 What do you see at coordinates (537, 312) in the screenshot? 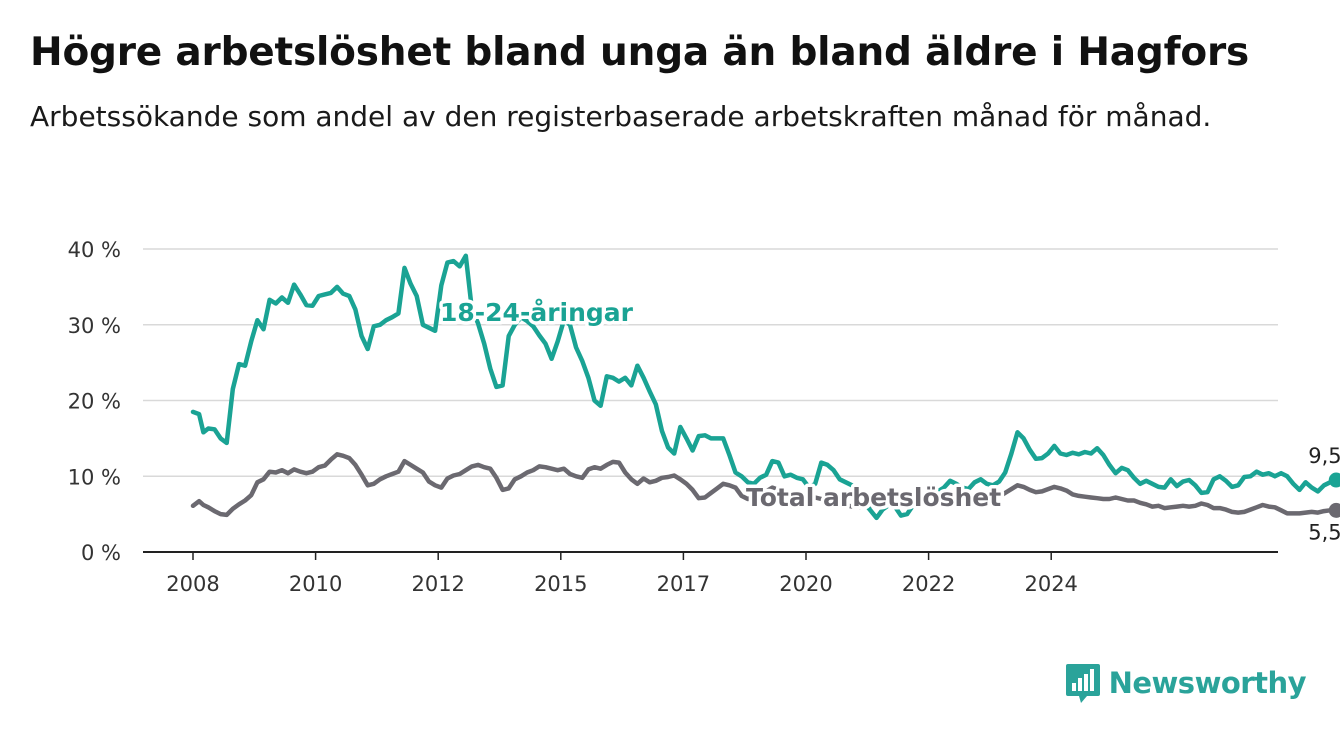
I see `series-label-youth: 18-24-åringar` at bounding box center [537, 312].